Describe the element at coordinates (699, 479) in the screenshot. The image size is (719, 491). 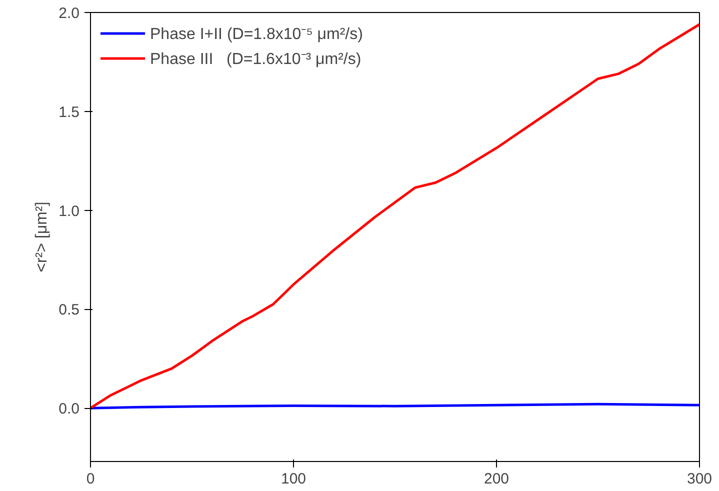
I see `x-tick-label: 300` at that location.